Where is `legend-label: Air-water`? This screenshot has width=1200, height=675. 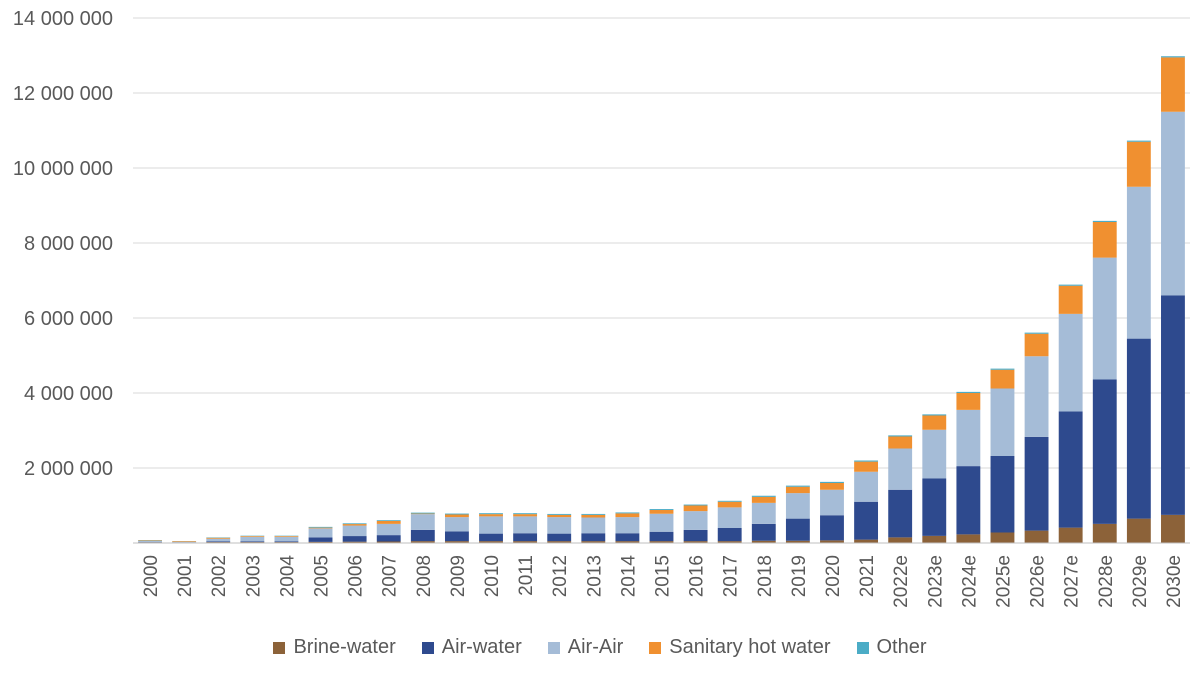 legend-label: Air-water is located at coordinates (481, 647).